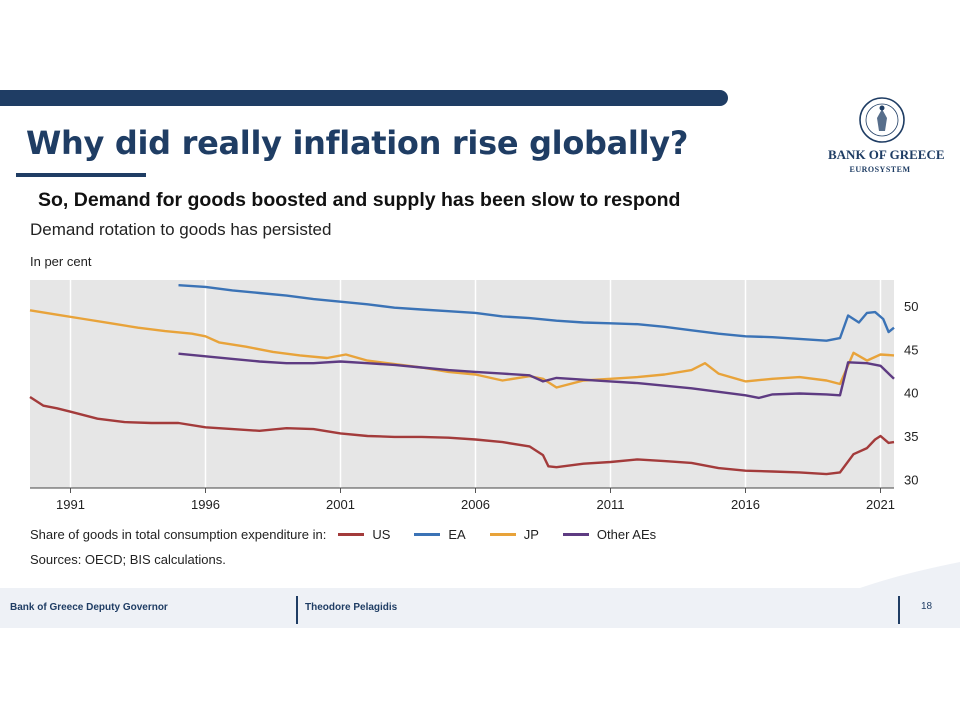 Image resolution: width=960 pixels, height=720 pixels. I want to click on chart-source: Sources: OECD; BIS calculations., so click(128, 559).